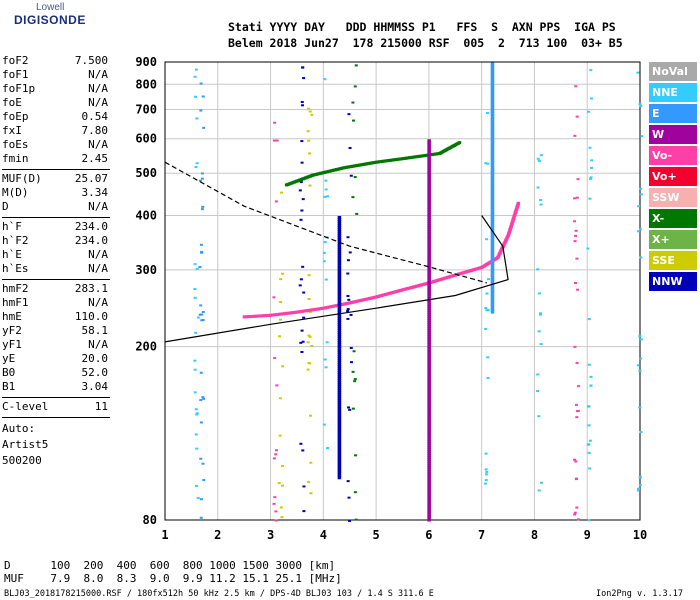 The height and width of the screenshot is (600, 700). Describe the element at coordinates (9, 358) in the screenshot. I see `param-label: yE` at that location.